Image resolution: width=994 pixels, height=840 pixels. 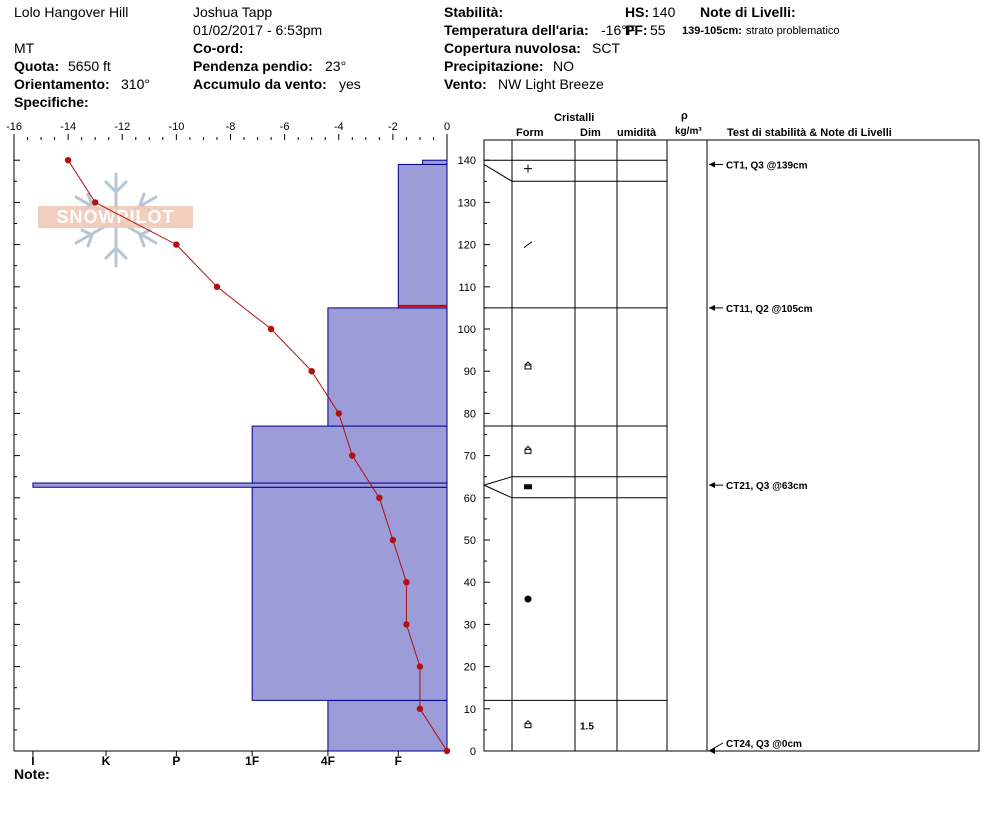 I want to click on specifics-label: Specifiche:, so click(x=51, y=102).